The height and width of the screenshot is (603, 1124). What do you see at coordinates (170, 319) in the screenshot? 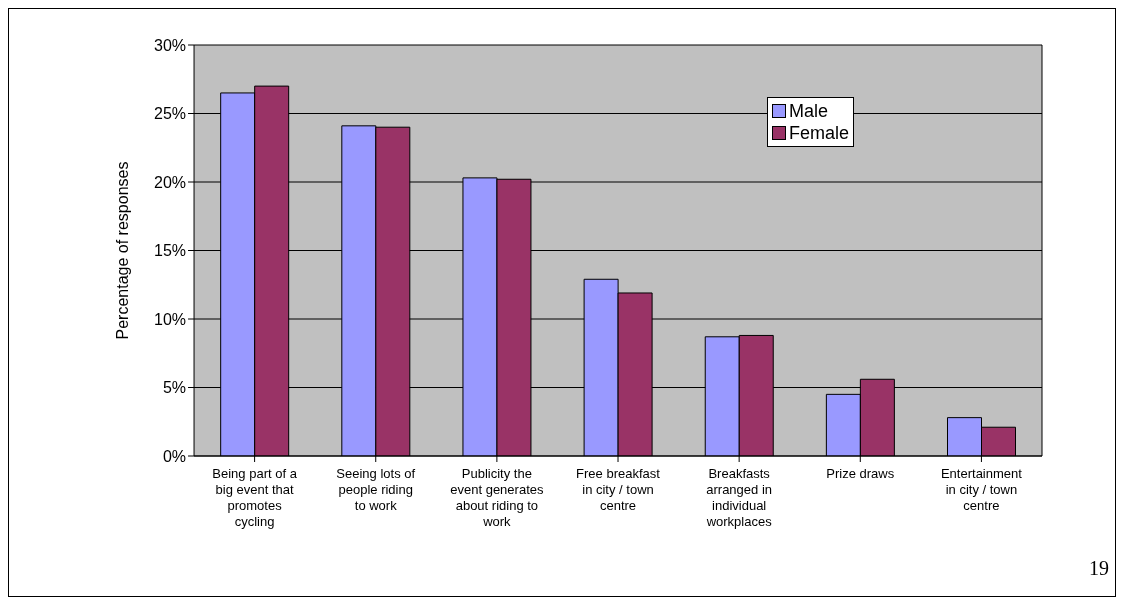
I see `y-tick-label: 10%` at bounding box center [170, 319].